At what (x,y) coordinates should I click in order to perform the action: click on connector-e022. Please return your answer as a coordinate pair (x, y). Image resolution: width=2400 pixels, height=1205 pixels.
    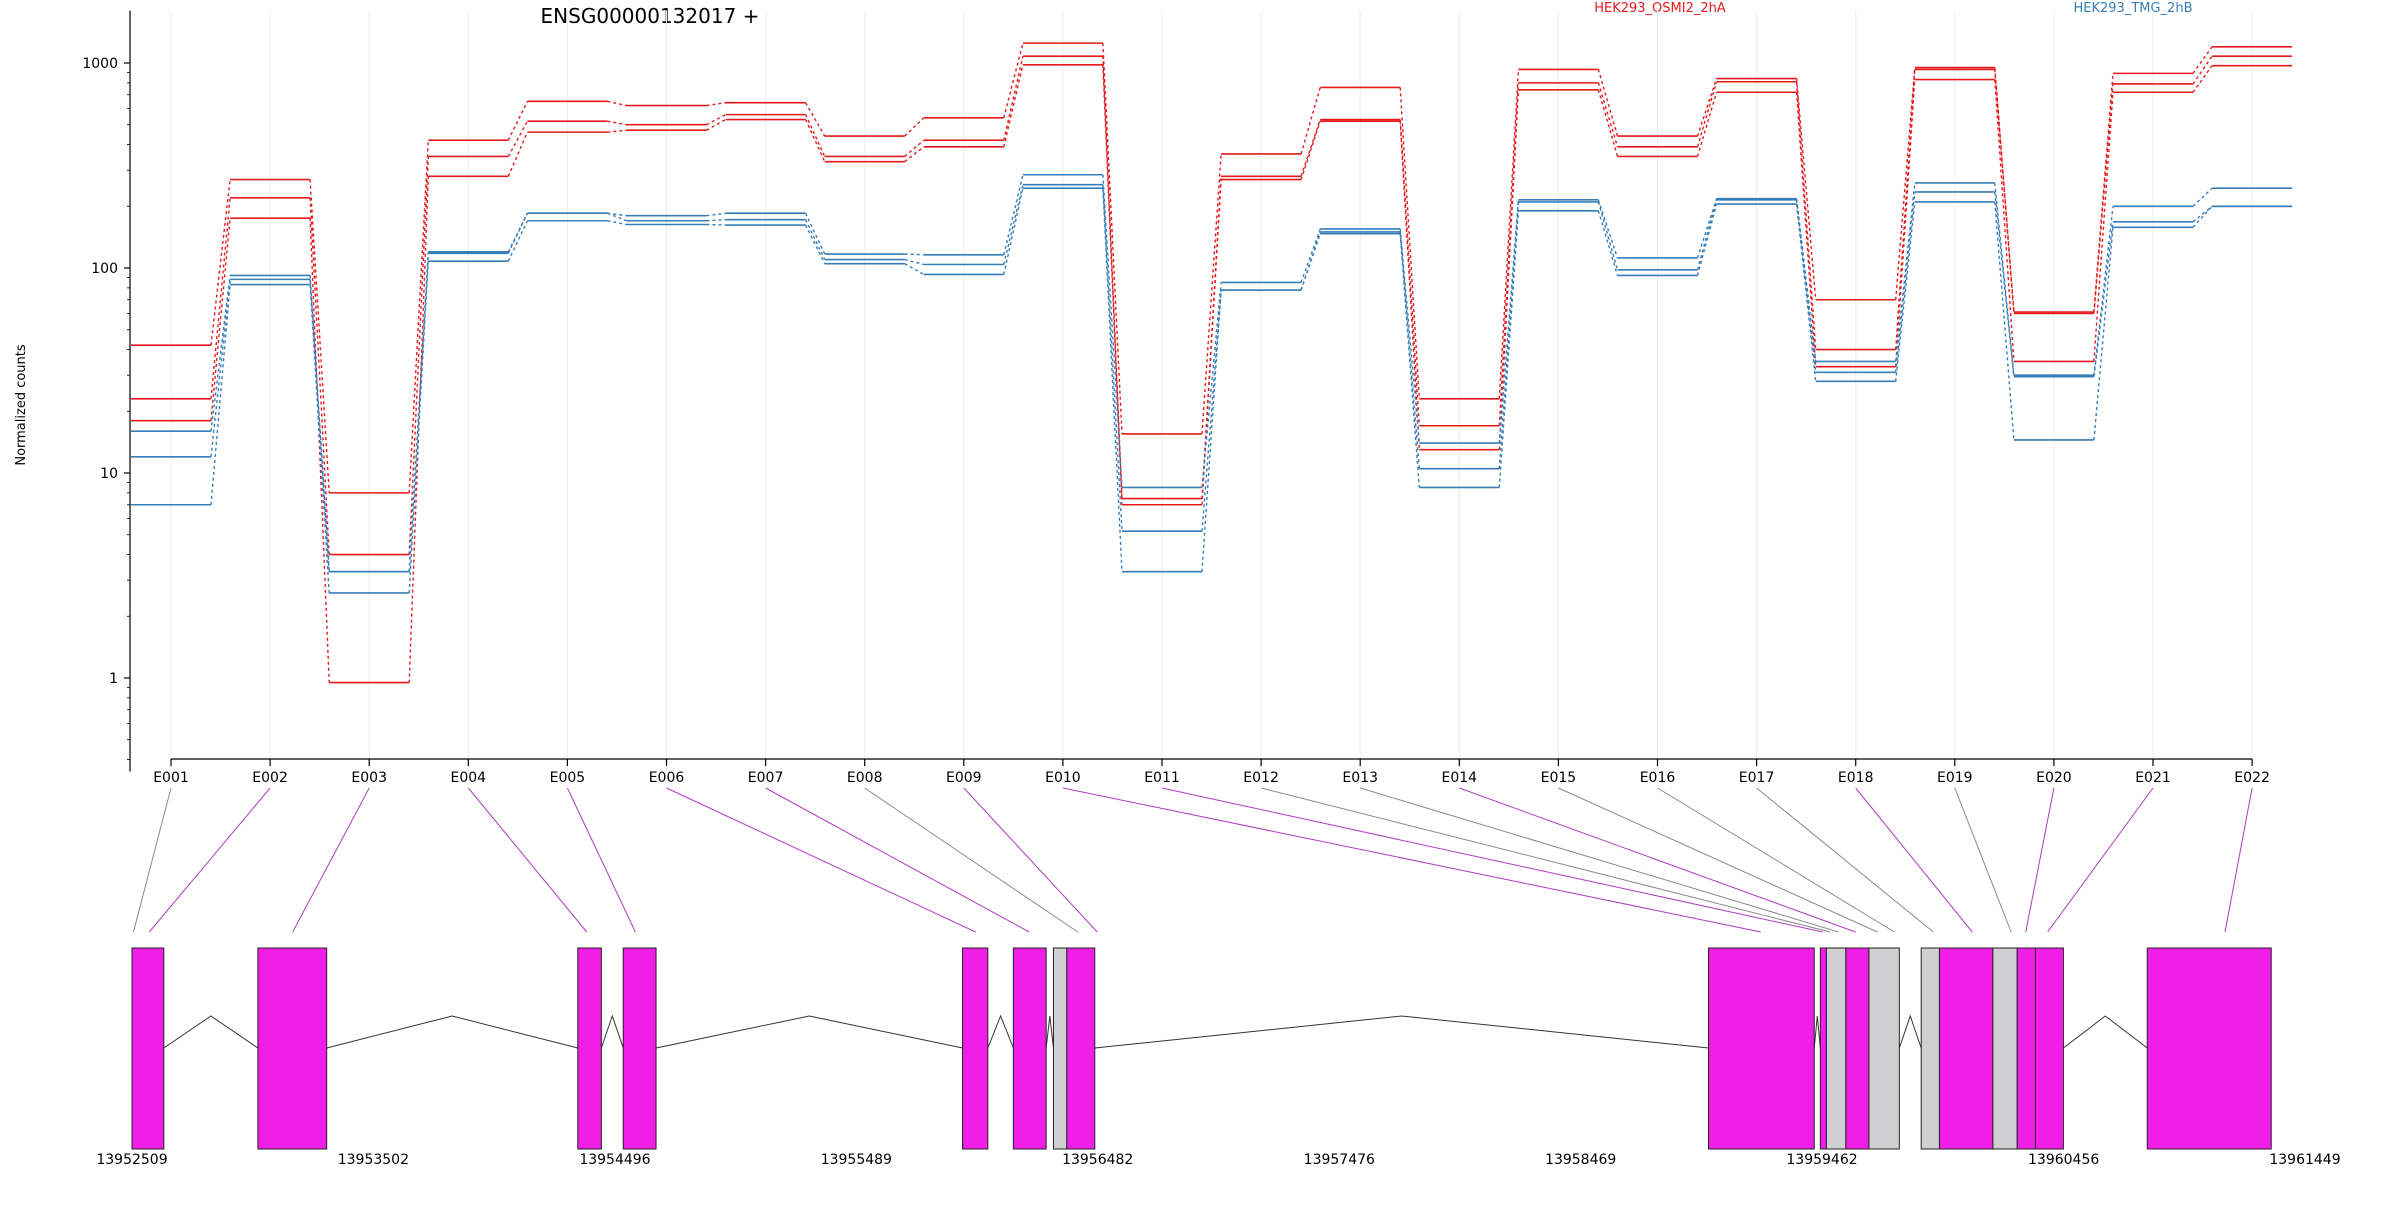
    Looking at the image, I should click on (2238, 860).